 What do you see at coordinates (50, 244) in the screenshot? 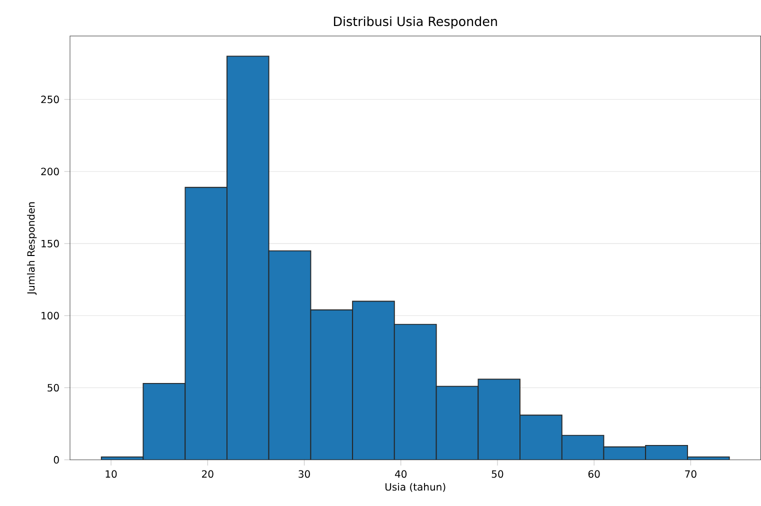
I see `y-tick-label: 150` at bounding box center [50, 244].